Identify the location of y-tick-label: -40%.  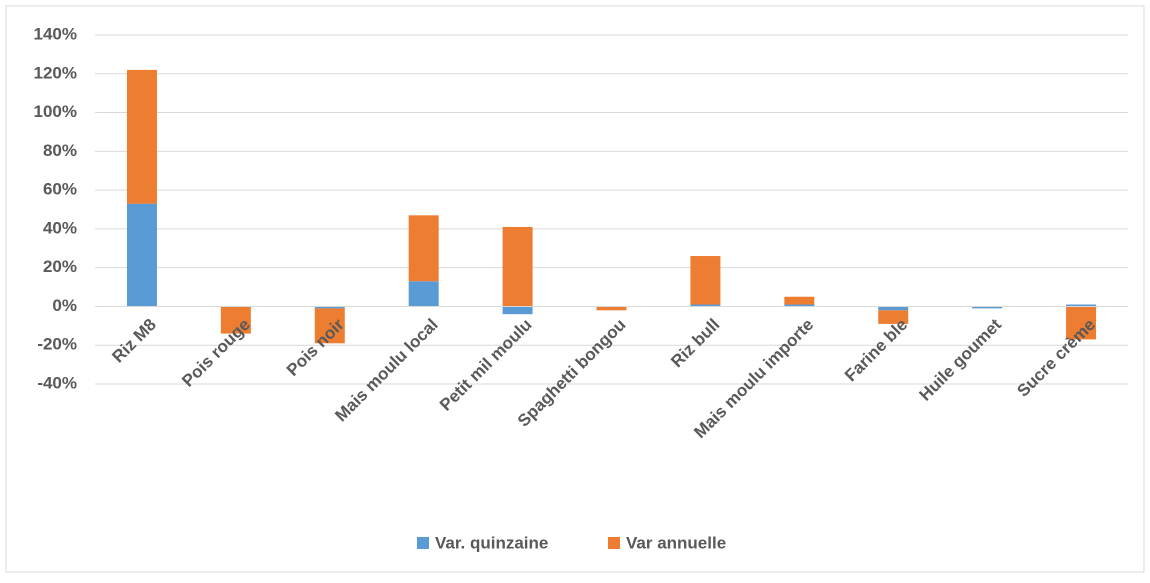
(57, 382).